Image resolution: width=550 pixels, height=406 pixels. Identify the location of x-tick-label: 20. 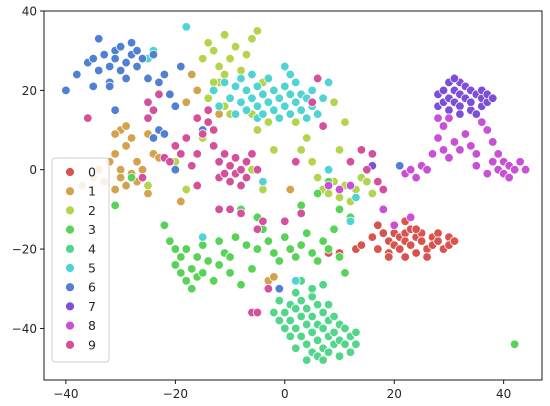
(394, 394).